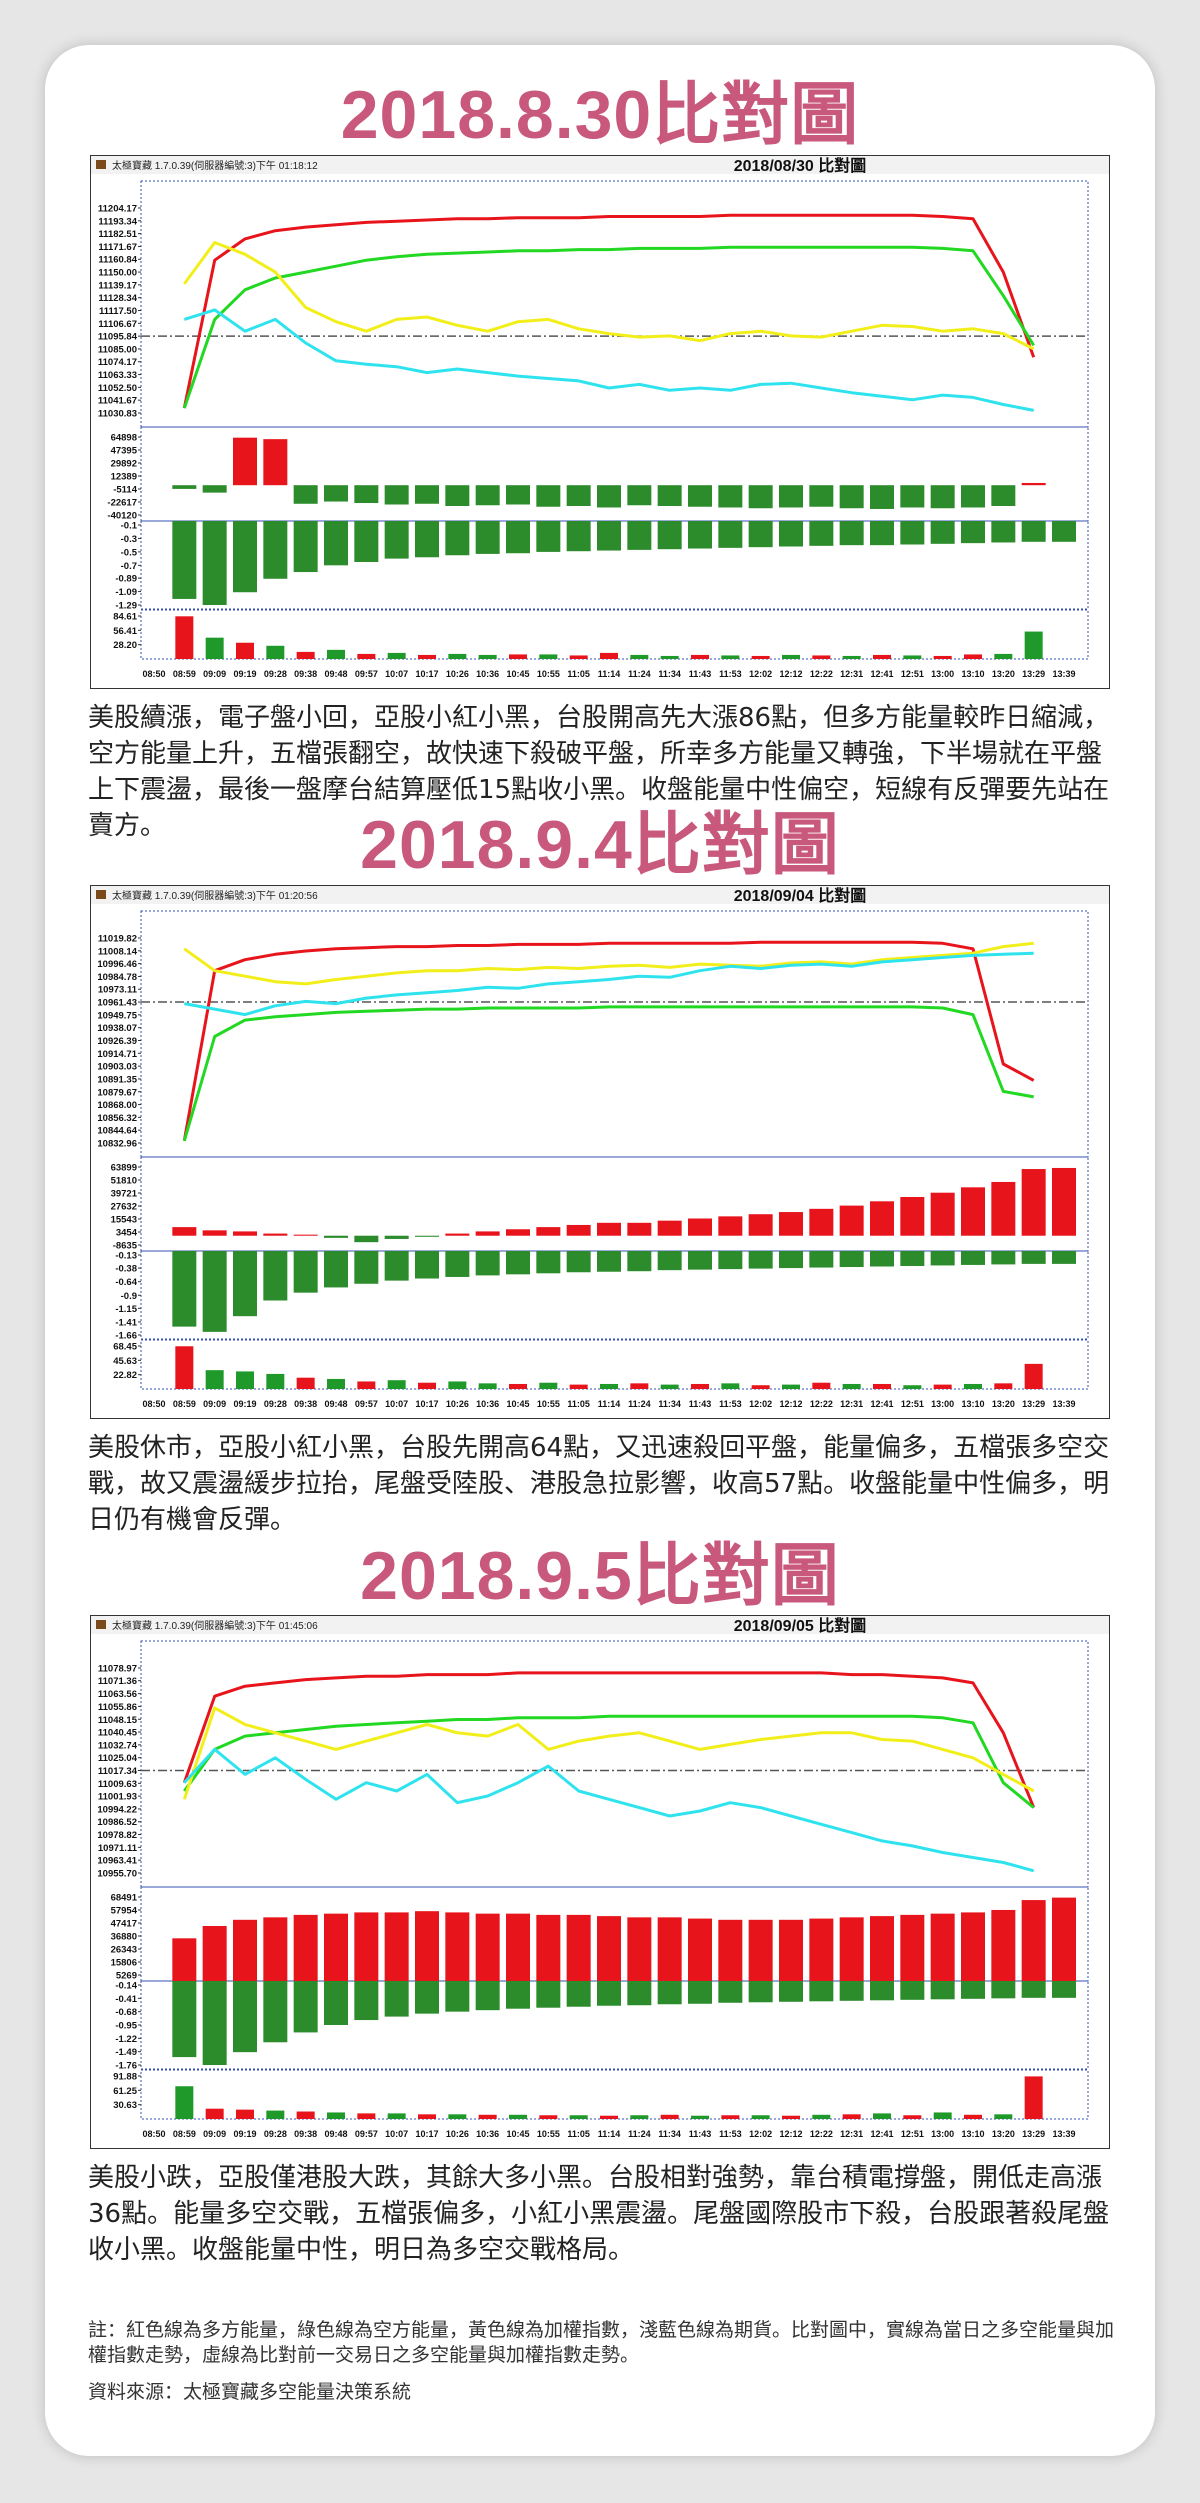 The width and height of the screenshot is (1200, 2503). What do you see at coordinates (426, 1404) in the screenshot?
I see `x-tick-label: 10:17` at bounding box center [426, 1404].